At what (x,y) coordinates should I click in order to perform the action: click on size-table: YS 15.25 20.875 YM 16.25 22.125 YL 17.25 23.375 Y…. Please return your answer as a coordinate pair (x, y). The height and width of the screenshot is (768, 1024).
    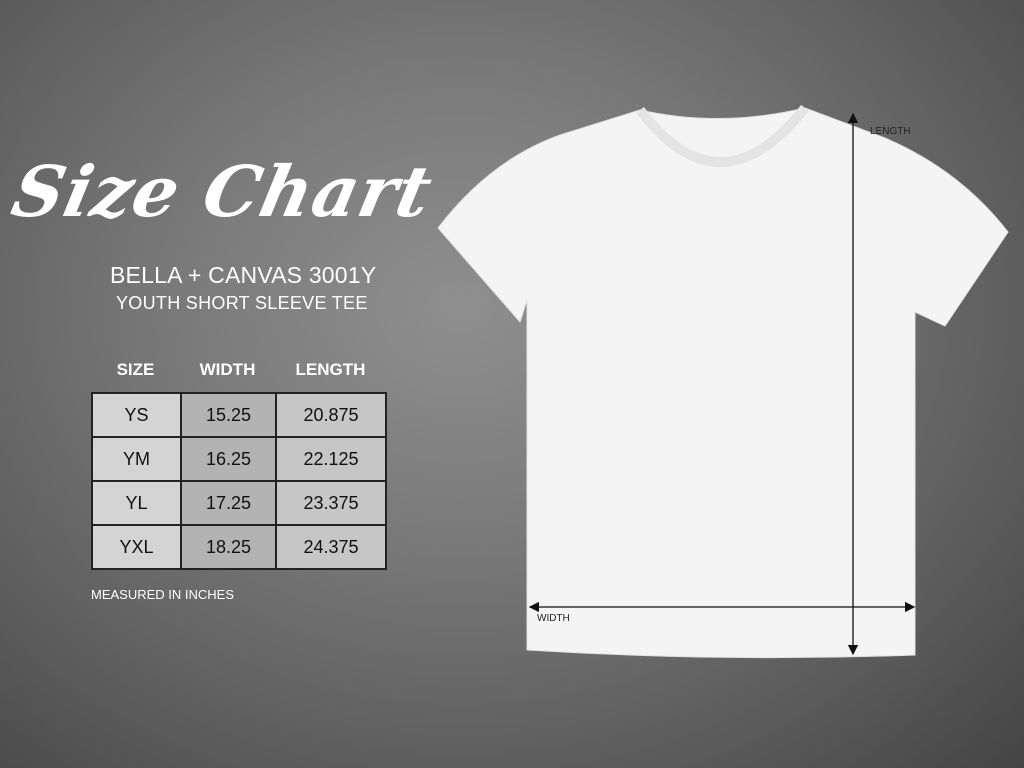
    Looking at the image, I should click on (239, 481).